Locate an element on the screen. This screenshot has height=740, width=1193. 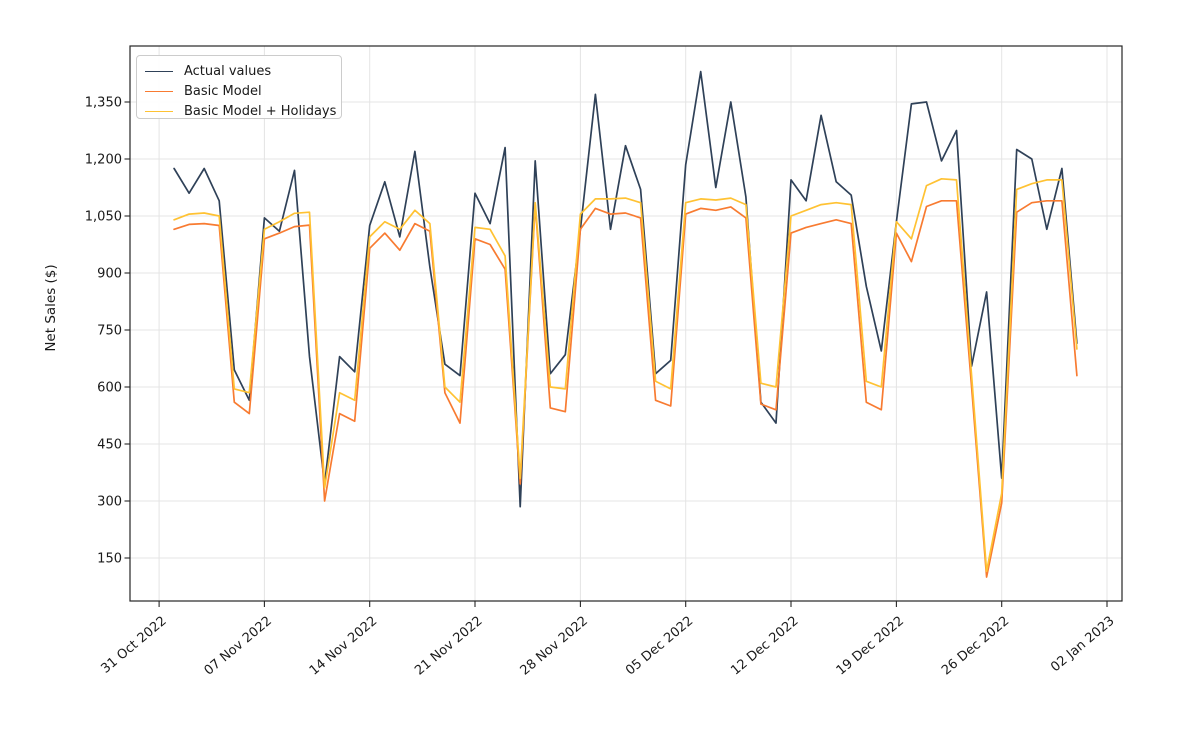
y-tick-label: 300 is located at coordinates (109, 502).